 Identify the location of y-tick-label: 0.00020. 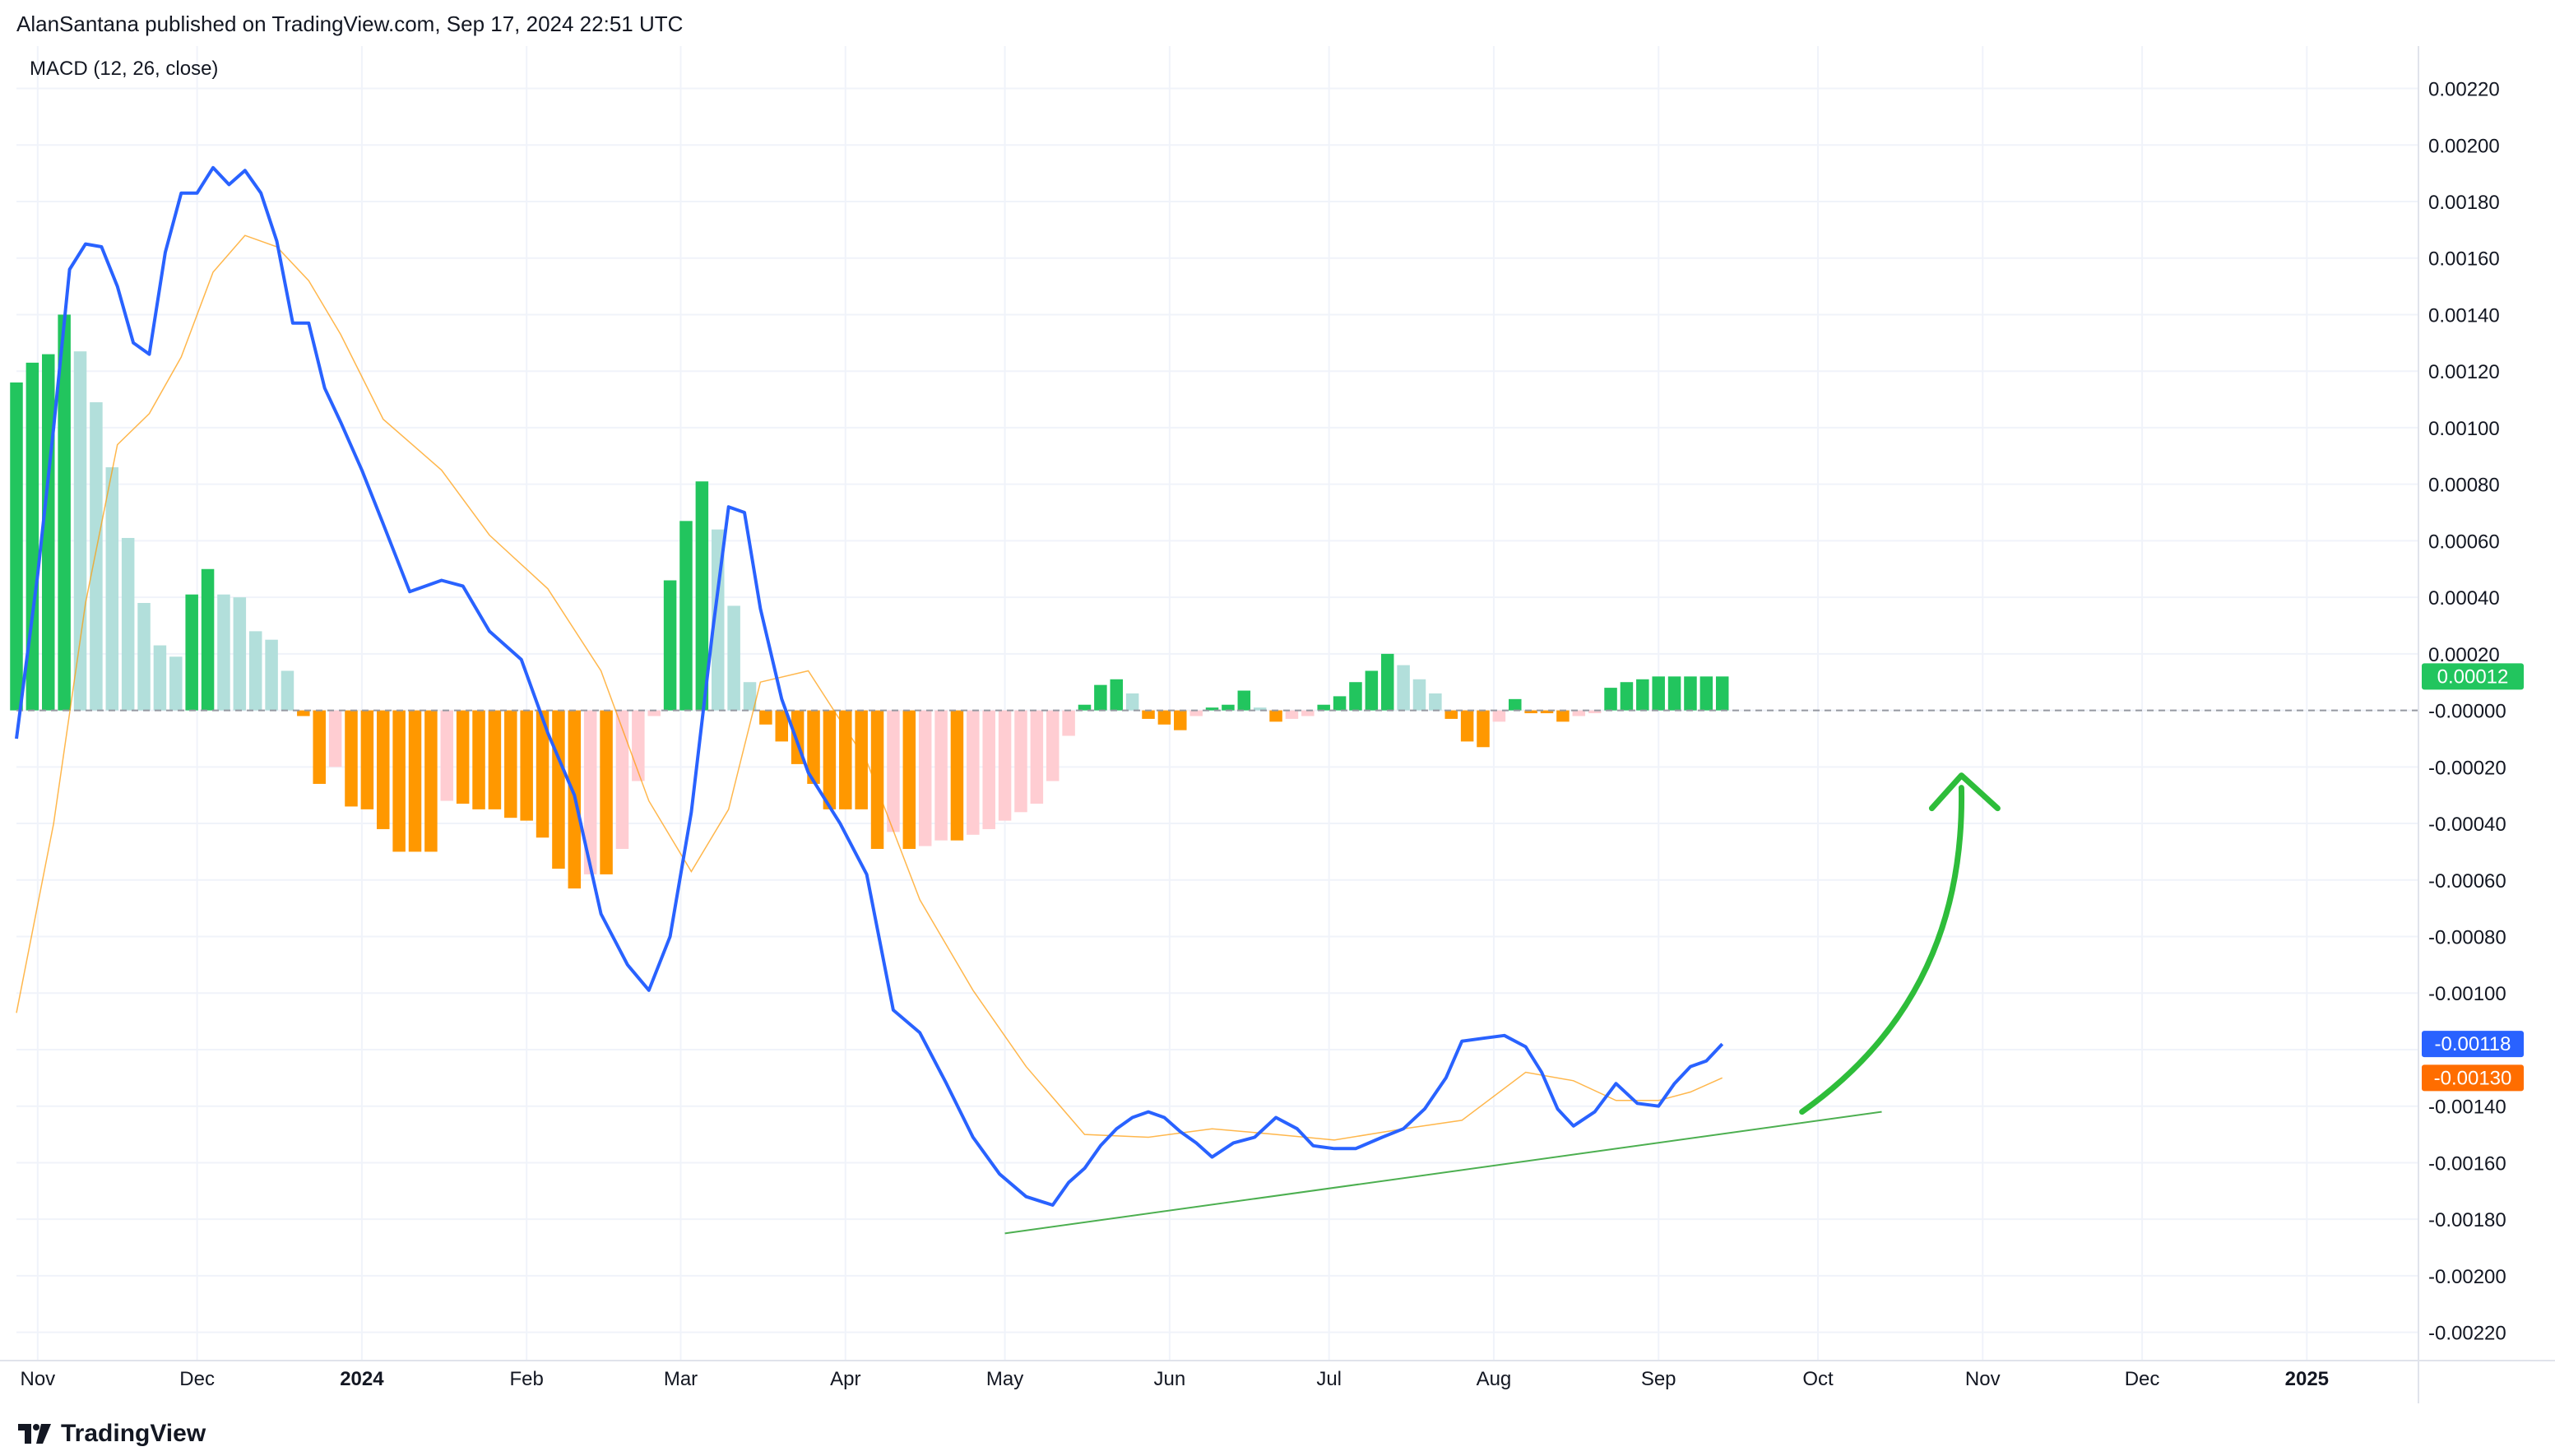
(2464, 655).